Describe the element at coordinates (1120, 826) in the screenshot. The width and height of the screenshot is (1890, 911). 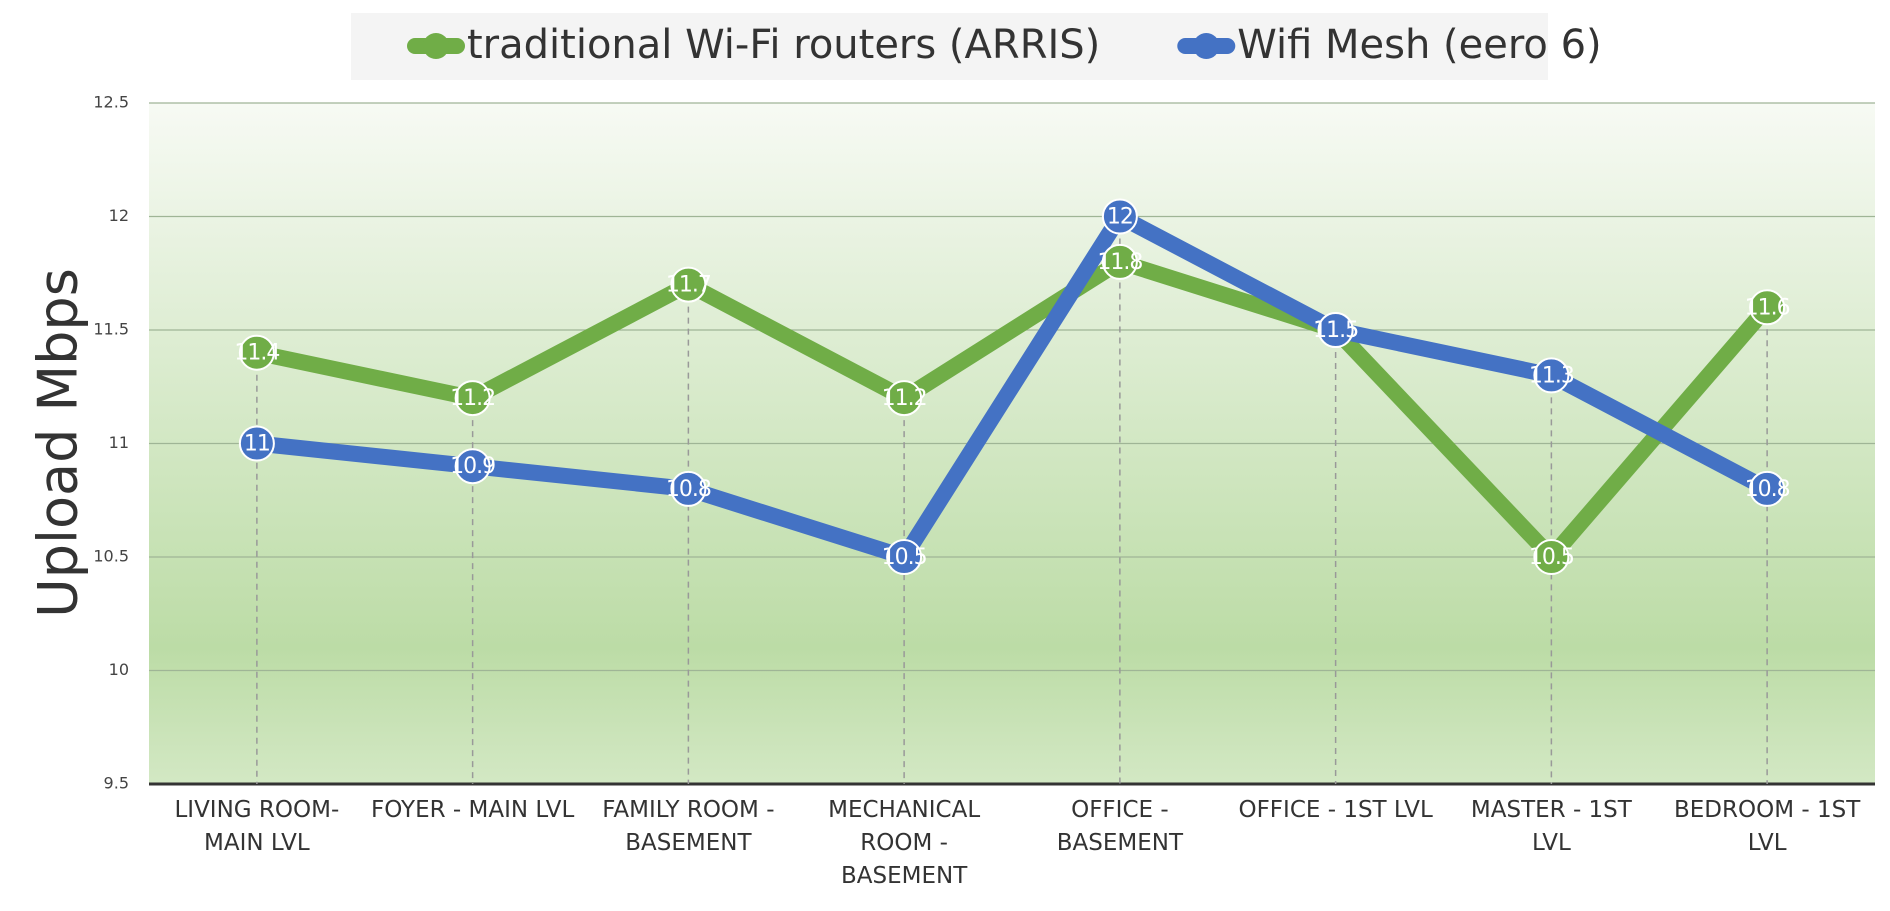
I see `x-tick-label: OFFICE - BASEMENT` at that location.